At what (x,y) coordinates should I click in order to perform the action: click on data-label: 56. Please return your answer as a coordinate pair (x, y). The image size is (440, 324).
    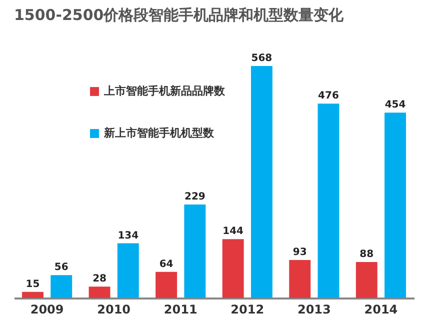
    Looking at the image, I should click on (61, 268).